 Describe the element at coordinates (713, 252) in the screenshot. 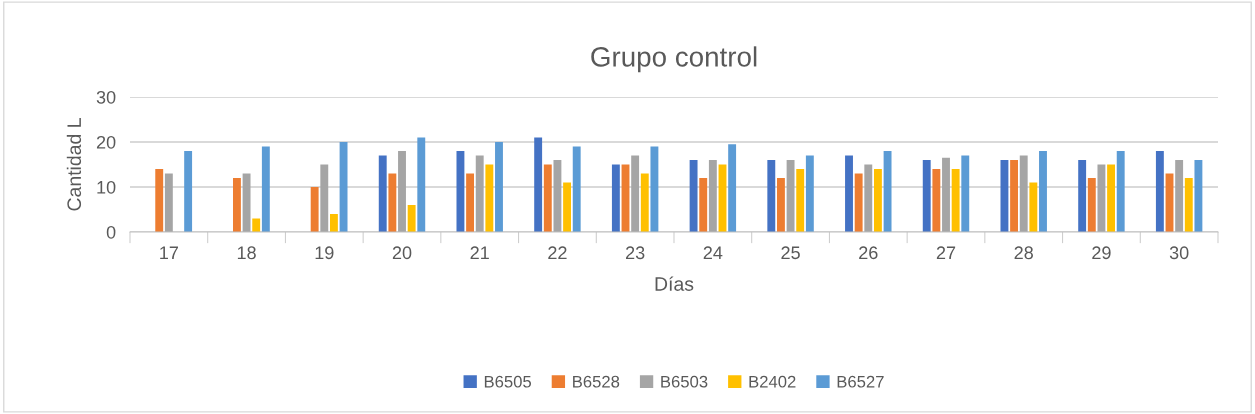

I see `x-tick-label: 24` at that location.